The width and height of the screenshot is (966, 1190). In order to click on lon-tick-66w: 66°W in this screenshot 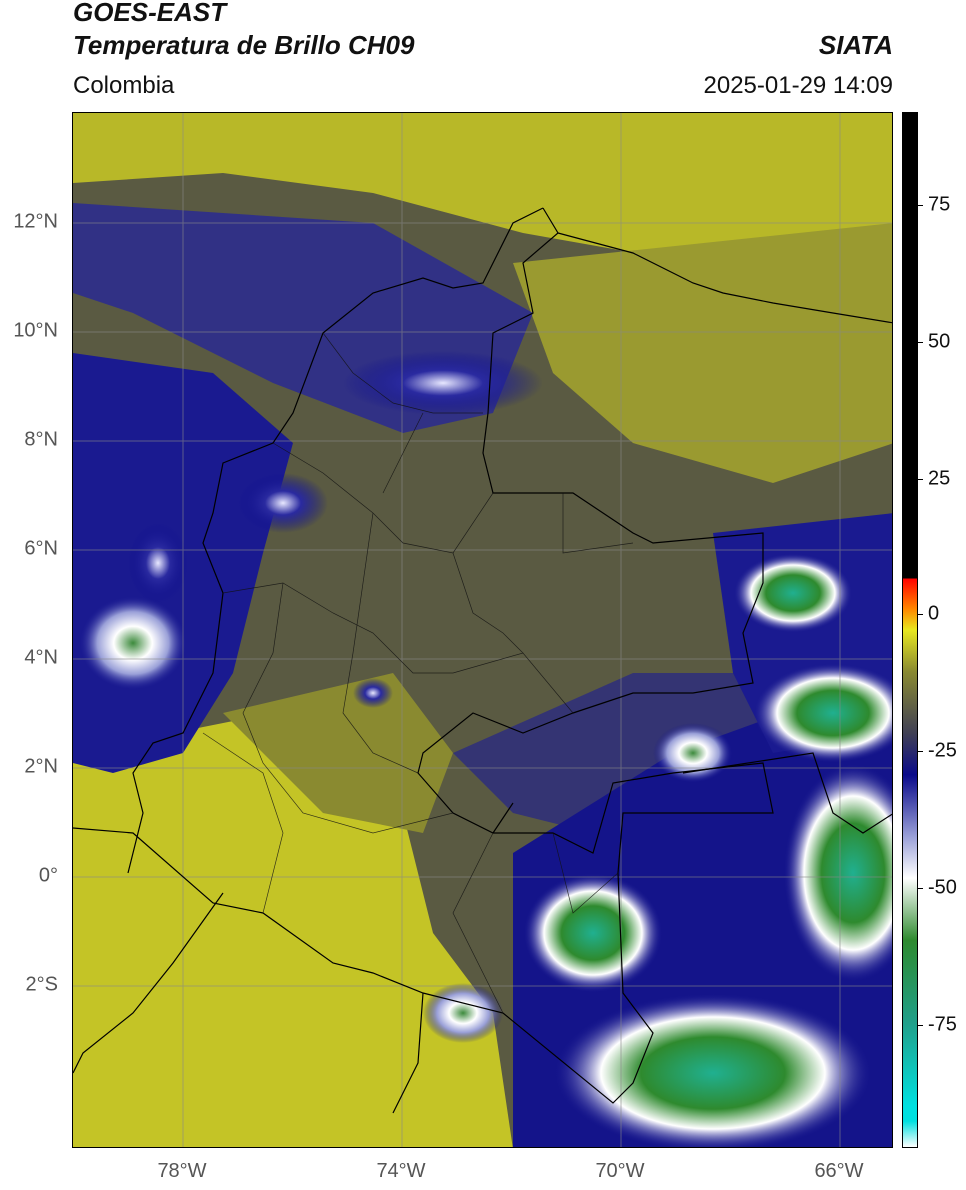, I will do `click(839, 1171)`.